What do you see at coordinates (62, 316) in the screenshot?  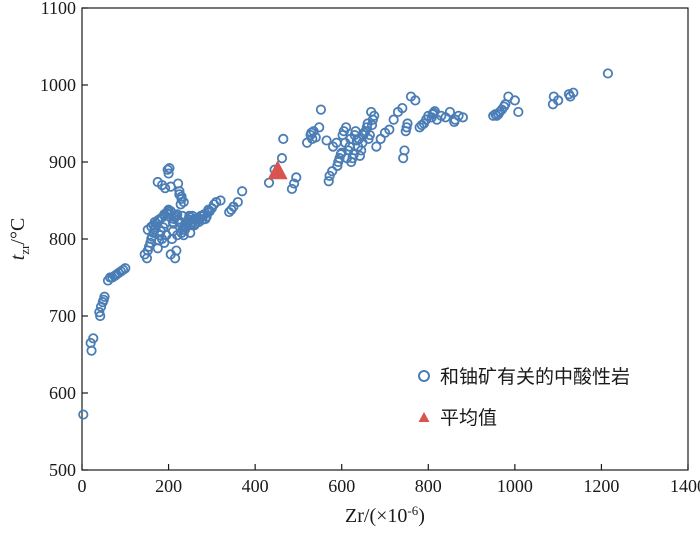 I see `y-tick-label: 700` at bounding box center [62, 316].